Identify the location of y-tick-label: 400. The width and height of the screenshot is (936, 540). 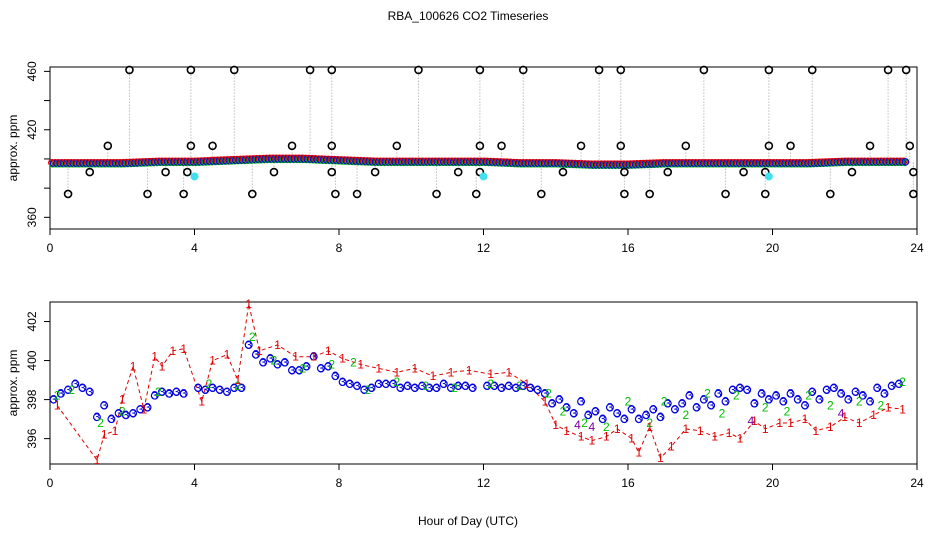
(32, 360).